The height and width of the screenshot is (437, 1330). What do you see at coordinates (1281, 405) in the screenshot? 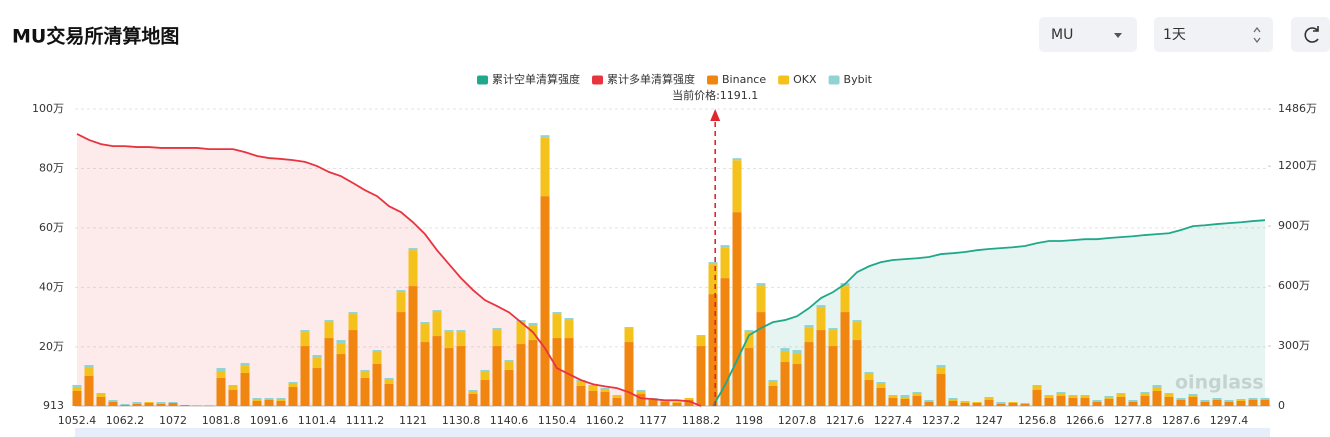
I see `y2-tick-label: 0` at bounding box center [1281, 405].